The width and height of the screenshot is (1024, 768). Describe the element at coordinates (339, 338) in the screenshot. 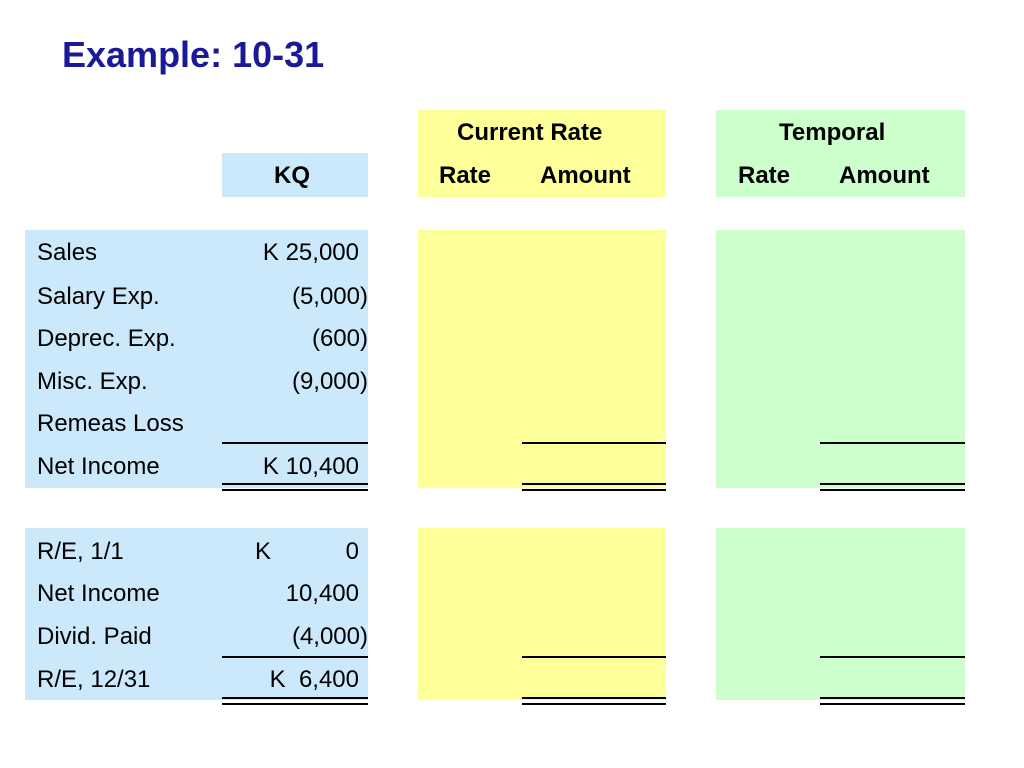

I see `deprec-exp-kq-value: (600)` at that location.